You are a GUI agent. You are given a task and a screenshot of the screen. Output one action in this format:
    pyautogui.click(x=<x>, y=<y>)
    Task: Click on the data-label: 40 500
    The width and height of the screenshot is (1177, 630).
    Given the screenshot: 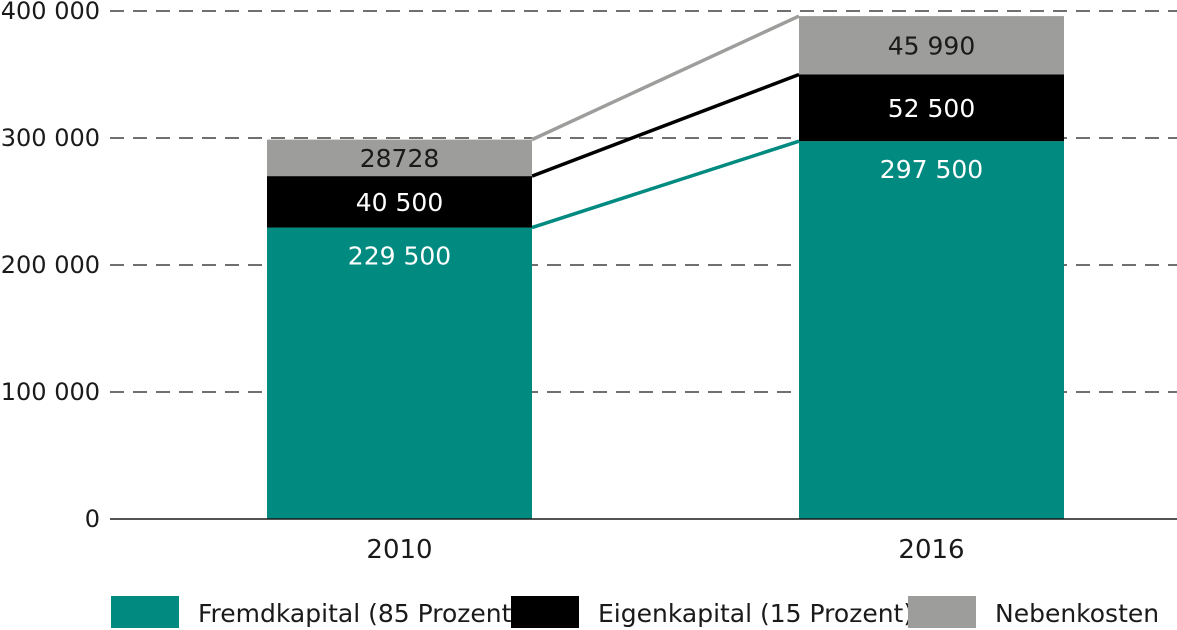 What is the action you would take?
    pyautogui.click(x=399, y=202)
    